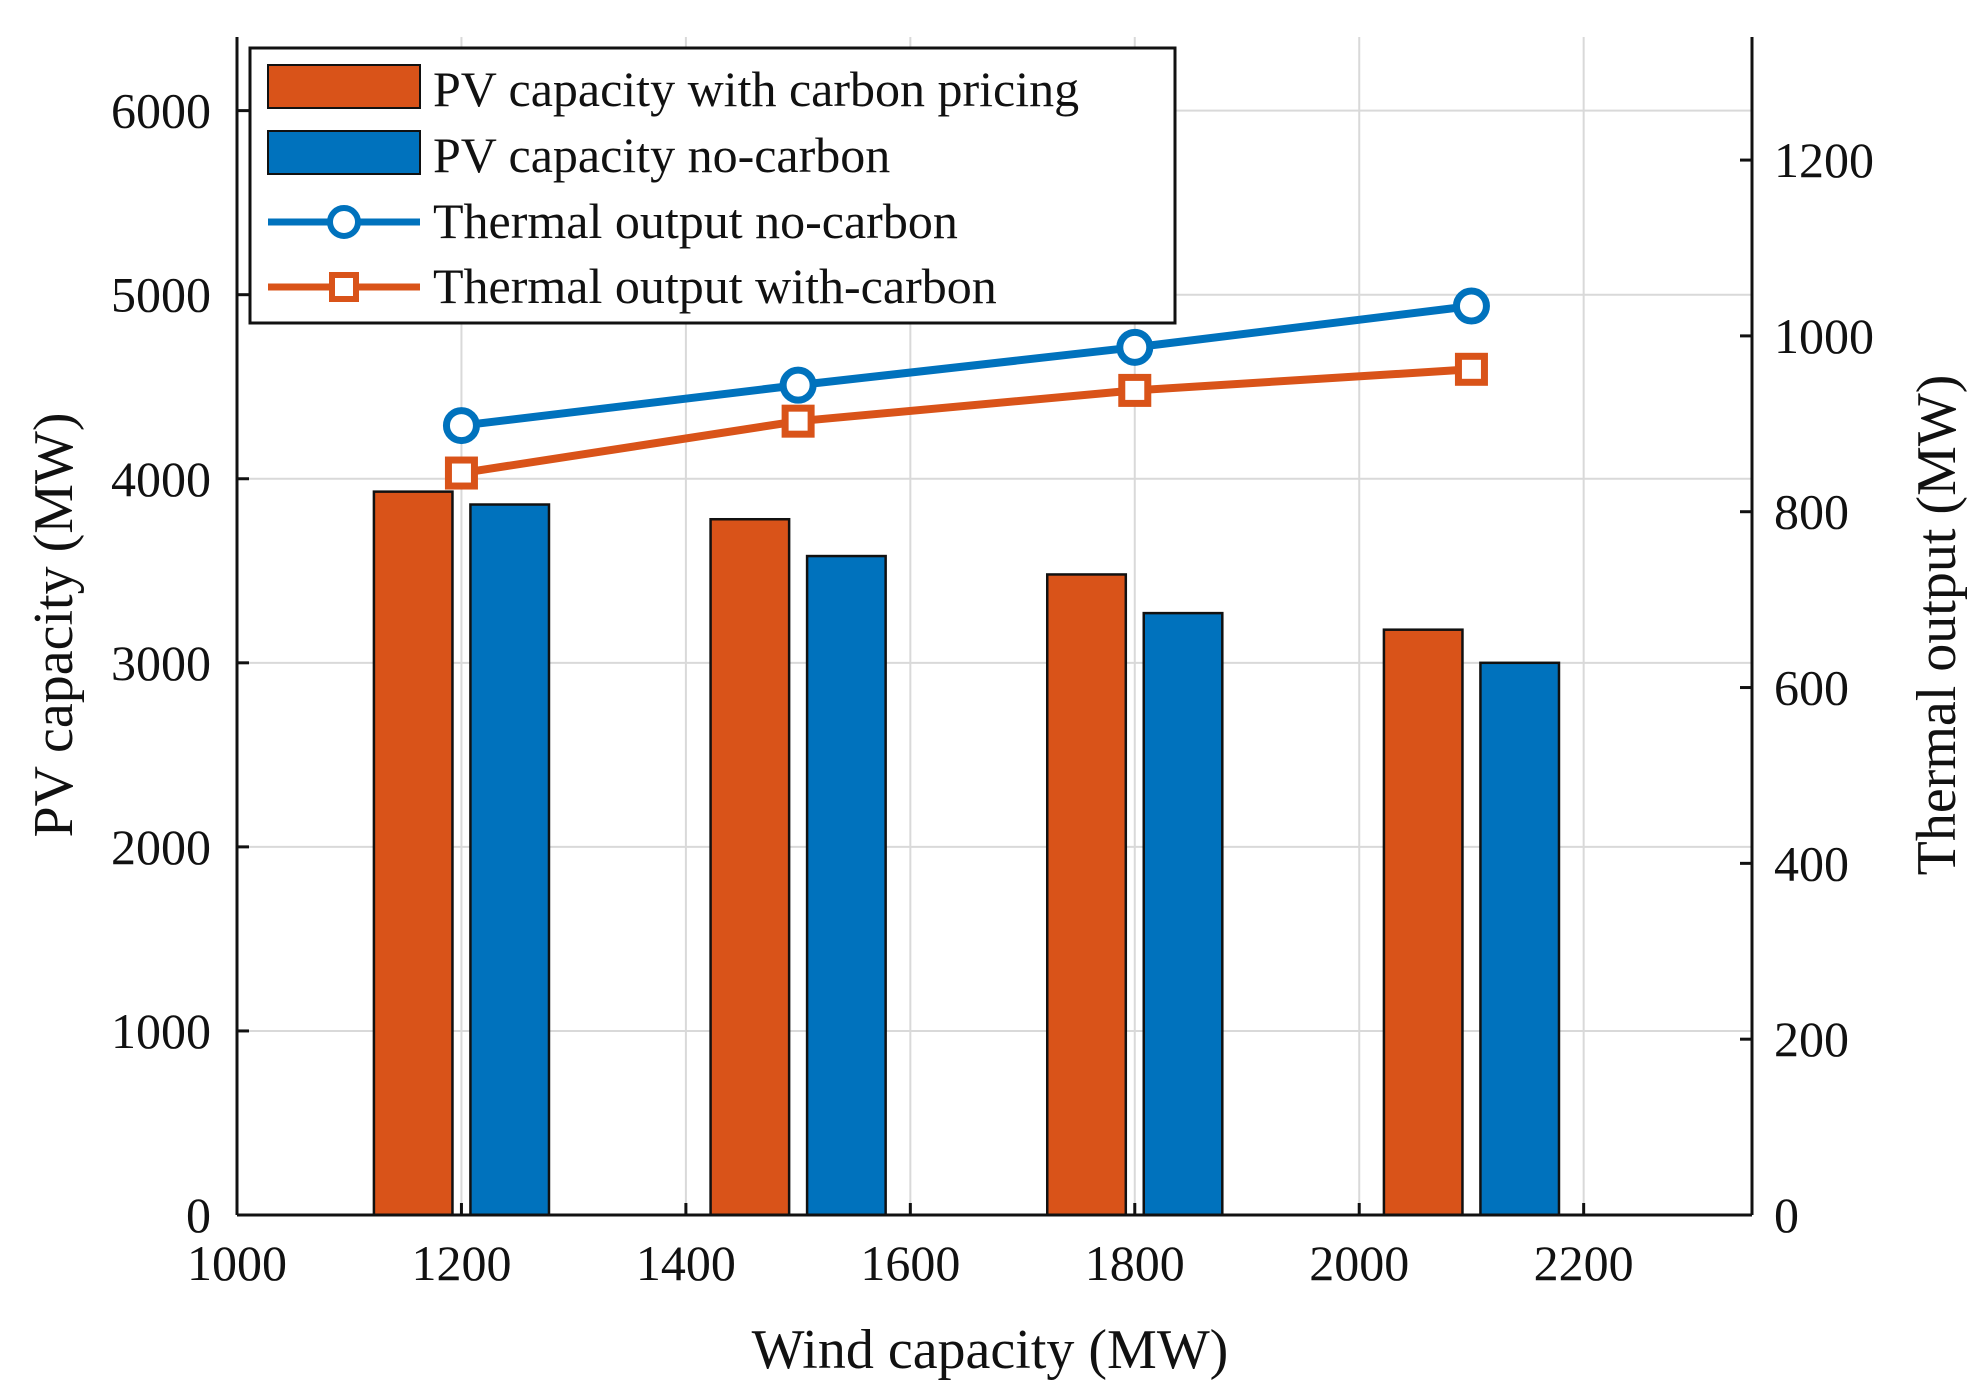 This screenshot has width=1983, height=1397. I want to click on legend-label-thermal-carbon: Thermal output with-carbon, so click(715, 286).